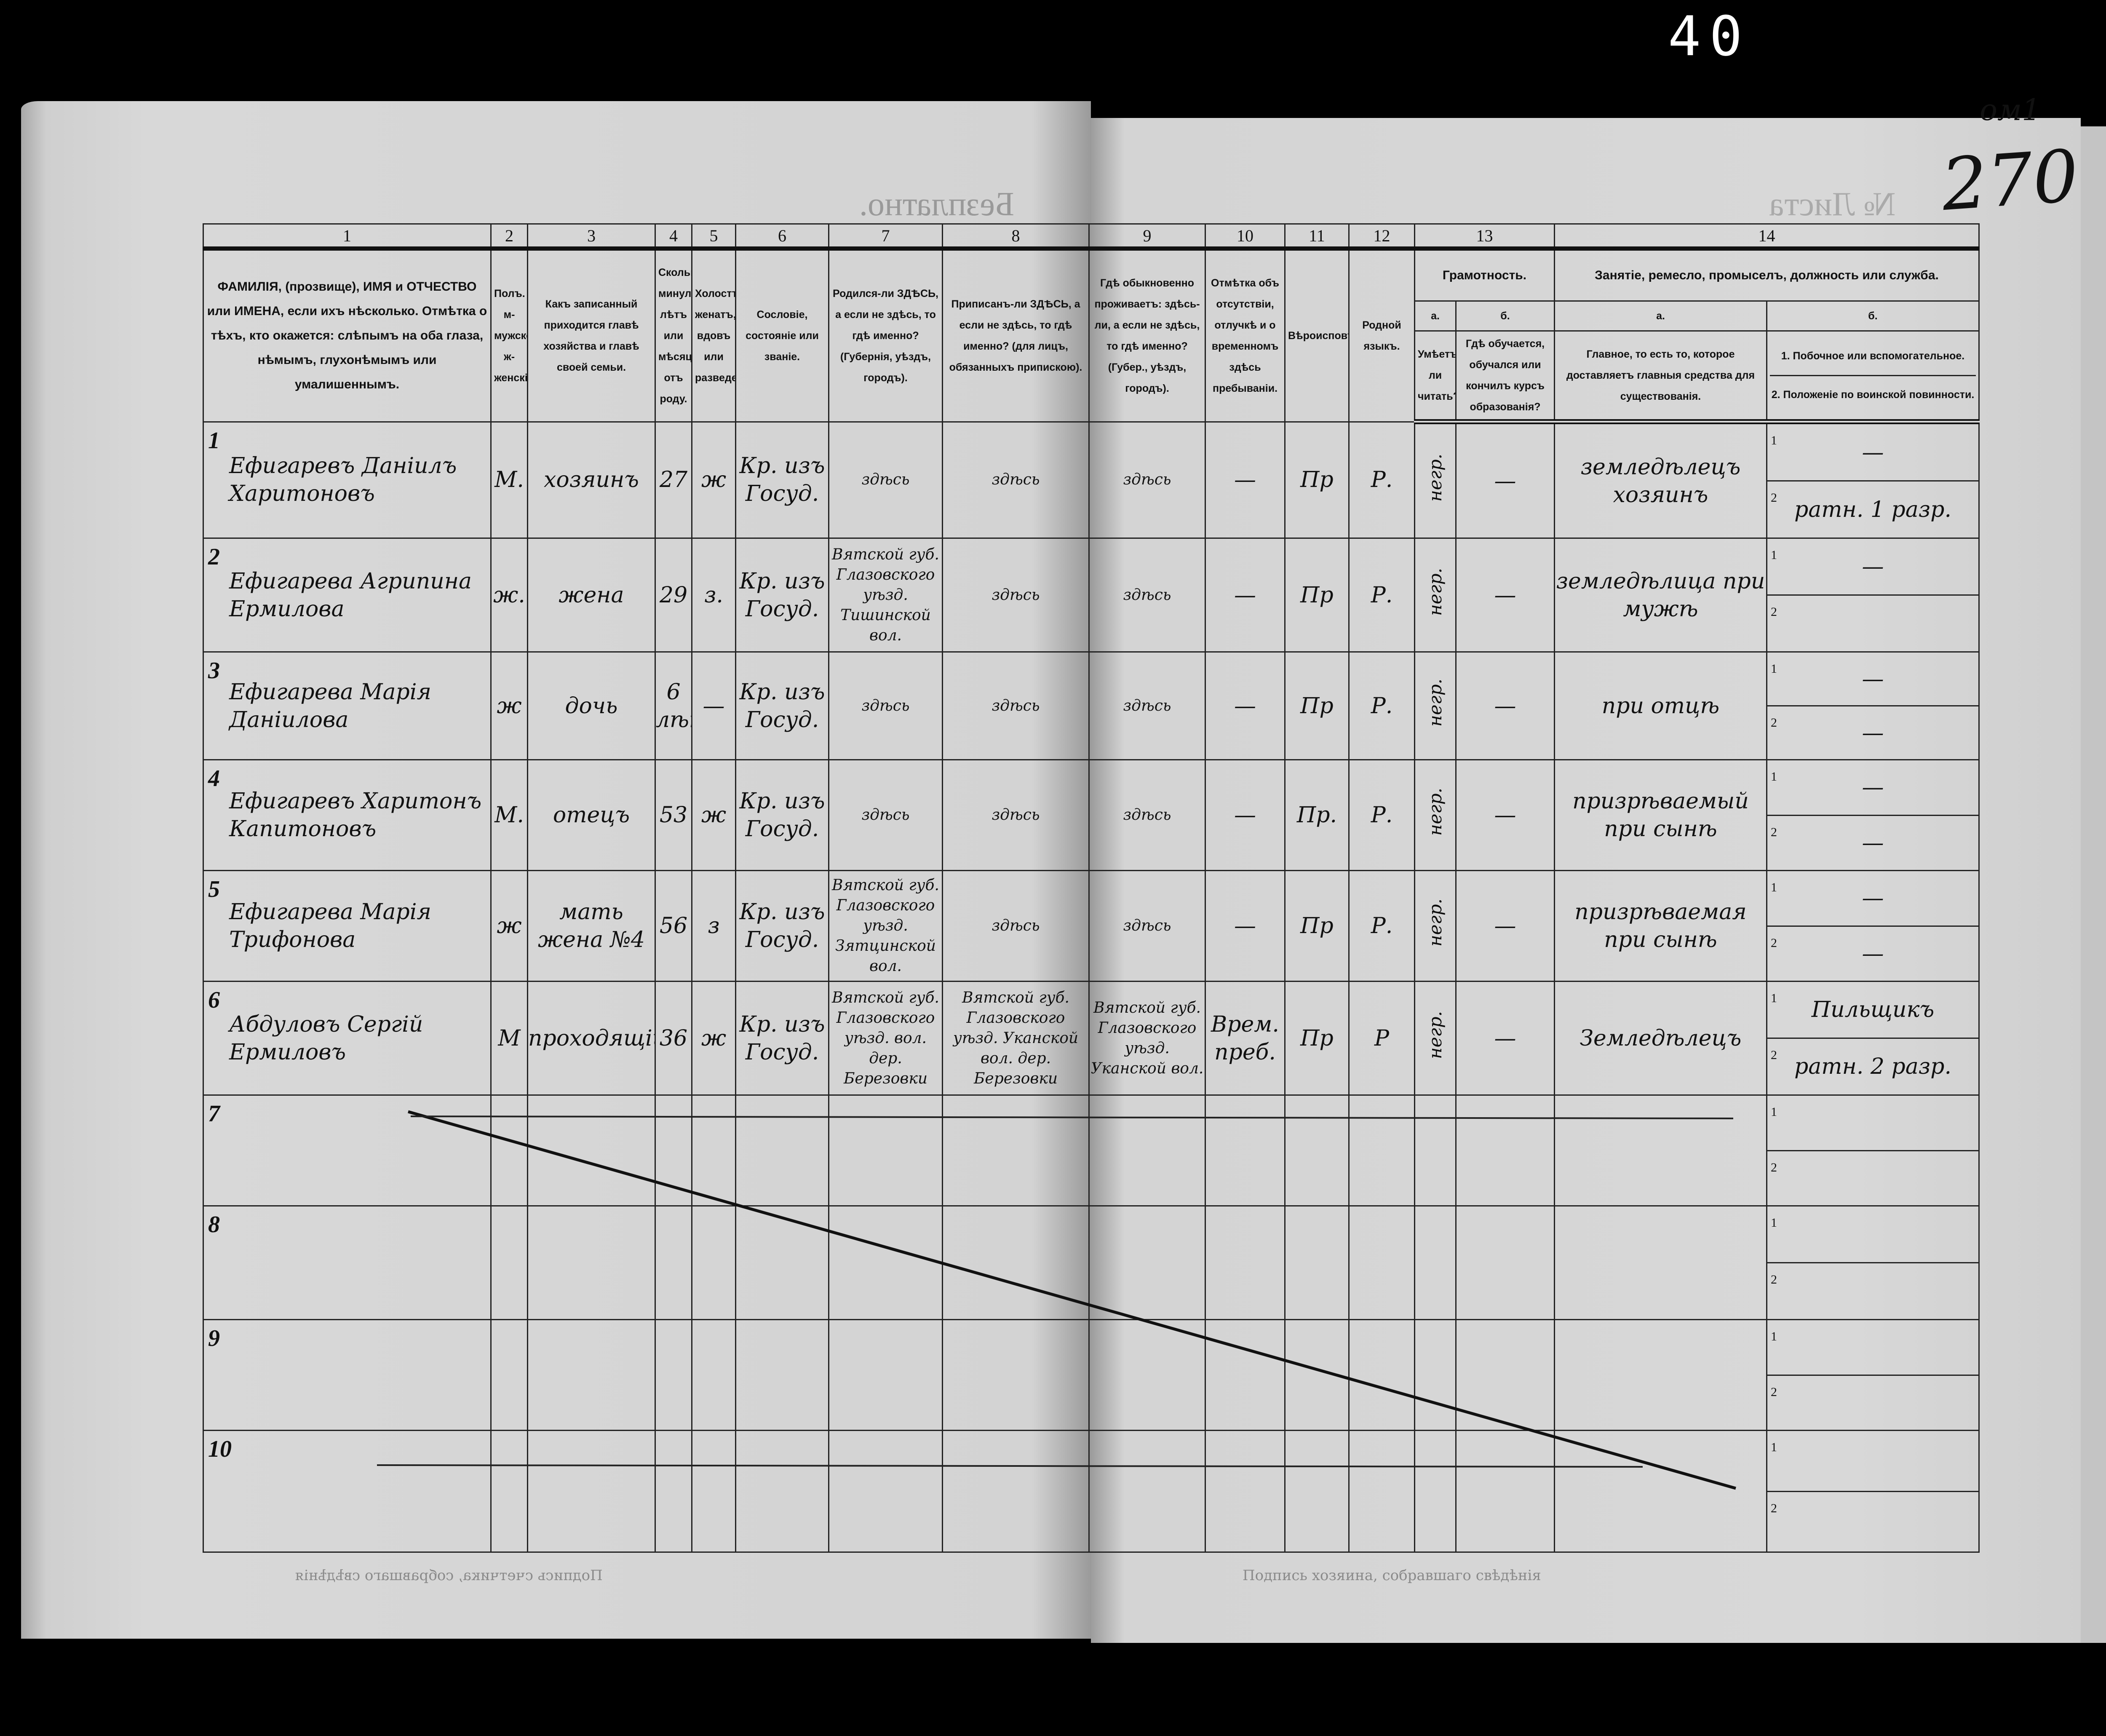 The height and width of the screenshot is (1736, 2106). Describe the element at coordinates (1660, 815) in the screenshot. I see `main-occupation-cell: призрѣваемый при сынѣ` at that location.